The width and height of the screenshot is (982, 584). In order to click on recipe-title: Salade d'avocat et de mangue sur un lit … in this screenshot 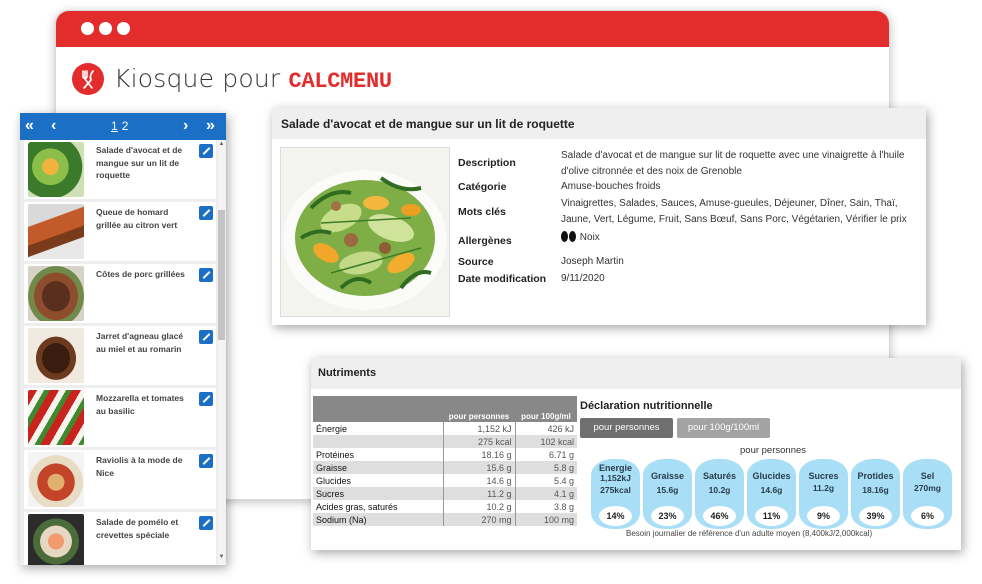, I will do `click(599, 123)`.